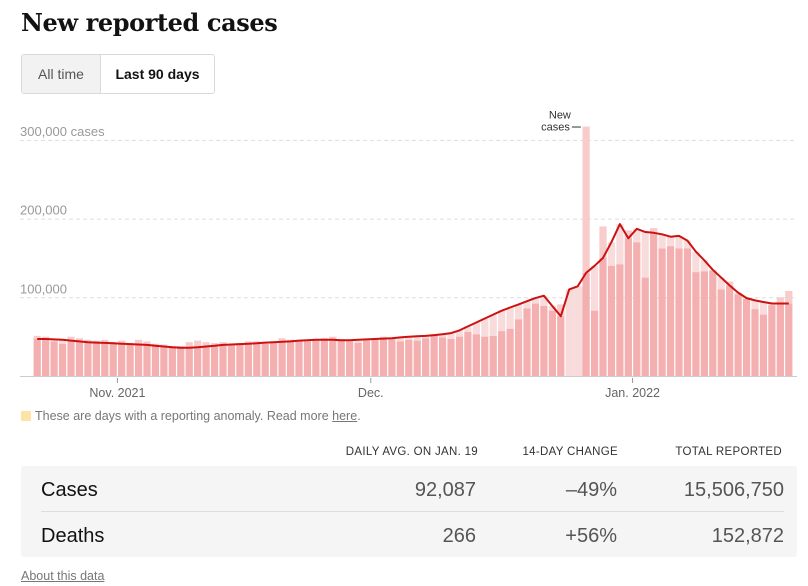  What do you see at coordinates (43, 210) in the screenshot?
I see `y-tick-label: 200,000` at bounding box center [43, 210].